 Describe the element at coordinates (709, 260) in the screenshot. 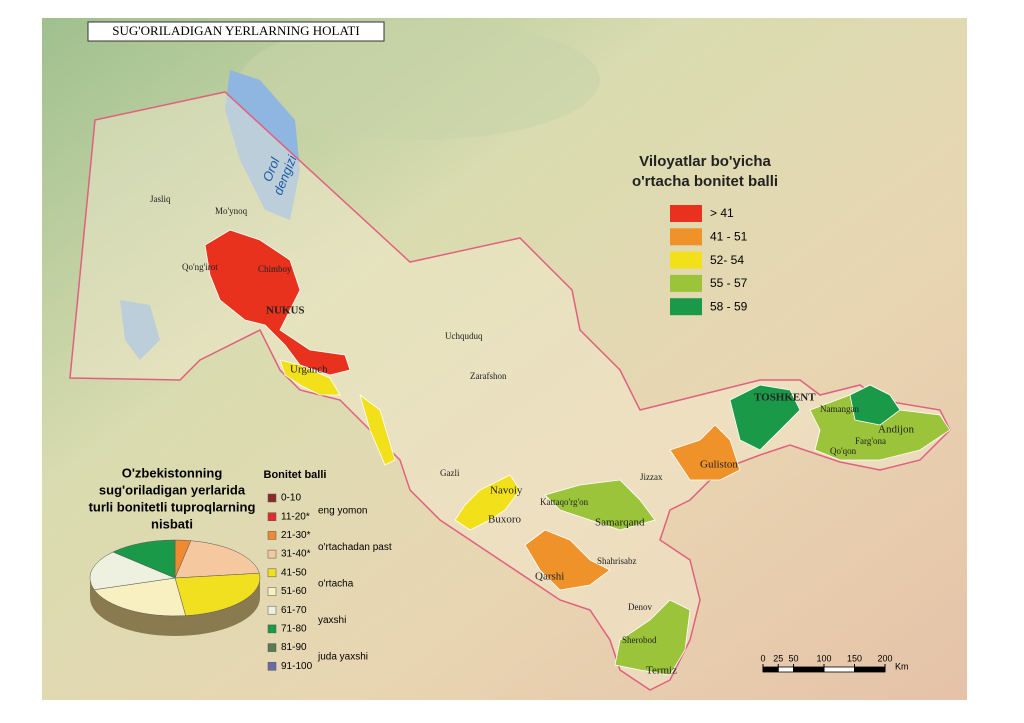

I see `region-legend: > 41 41 - 51 52- 54 55 - 57 58 - 59` at that location.